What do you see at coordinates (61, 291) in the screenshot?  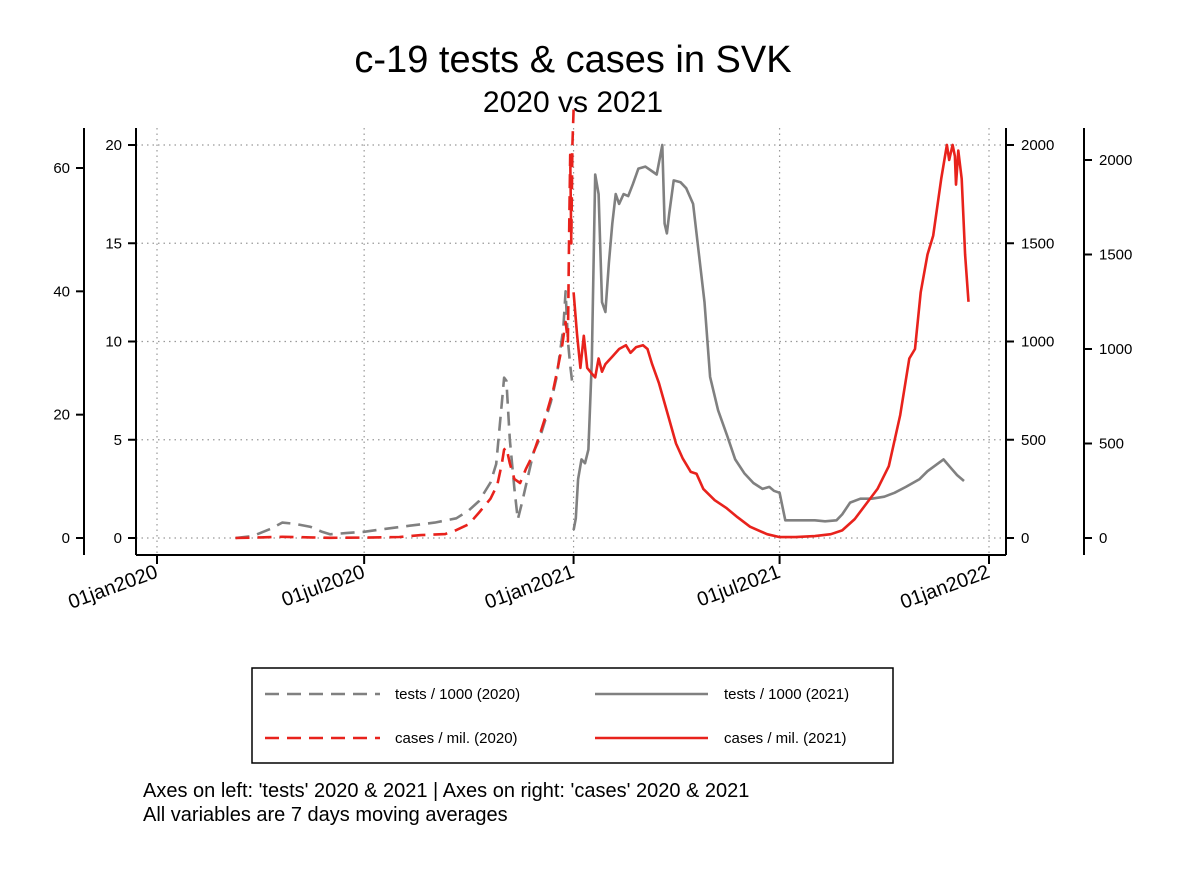 I see `y-tick-label-left-outer-40: 40` at bounding box center [61, 291].